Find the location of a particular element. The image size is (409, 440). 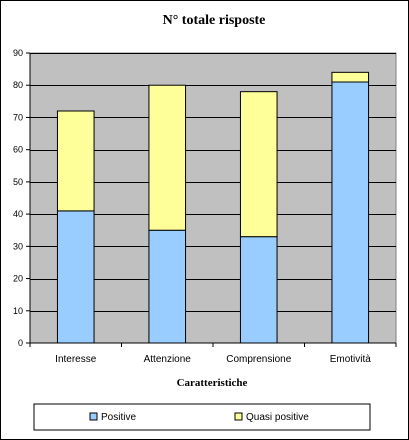

legend: Positive Quasi positive is located at coordinates (202, 417).